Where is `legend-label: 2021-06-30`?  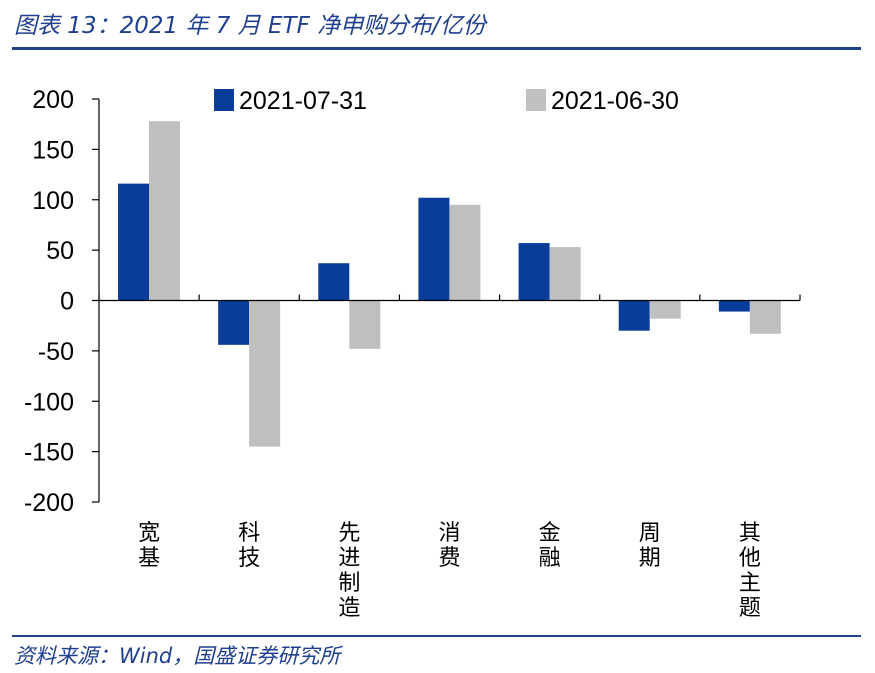
legend-label: 2021-06-30 is located at coordinates (615, 101).